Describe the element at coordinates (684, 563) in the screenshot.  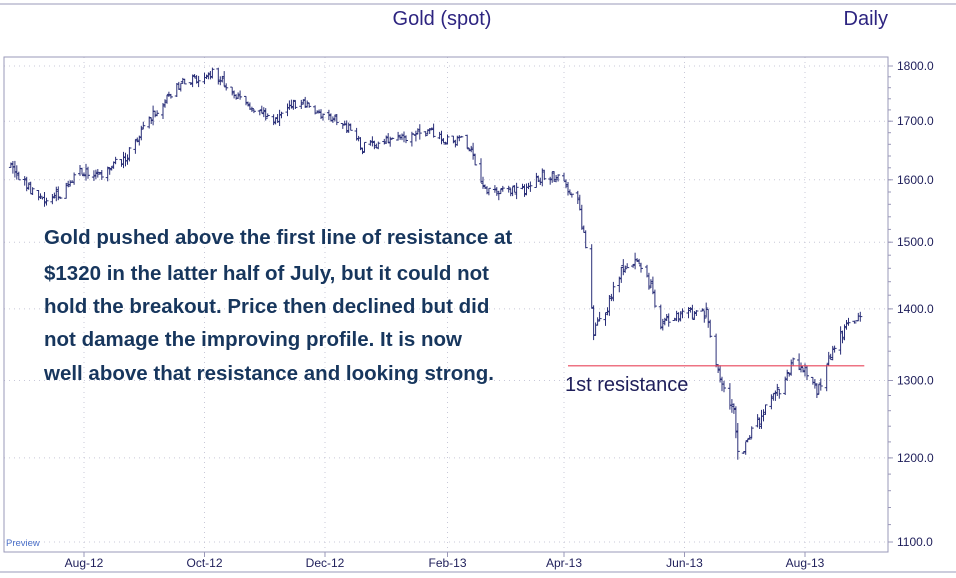
I see `x-tick-label: Jun-13` at that location.